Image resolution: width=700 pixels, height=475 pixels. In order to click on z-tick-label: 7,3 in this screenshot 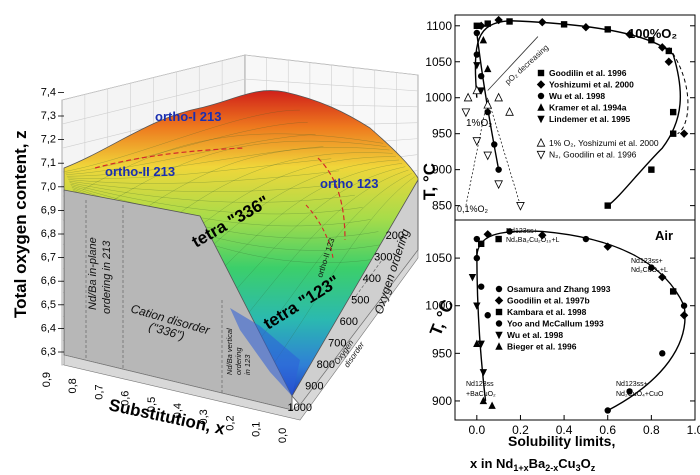, I will do `click(48, 116)`.